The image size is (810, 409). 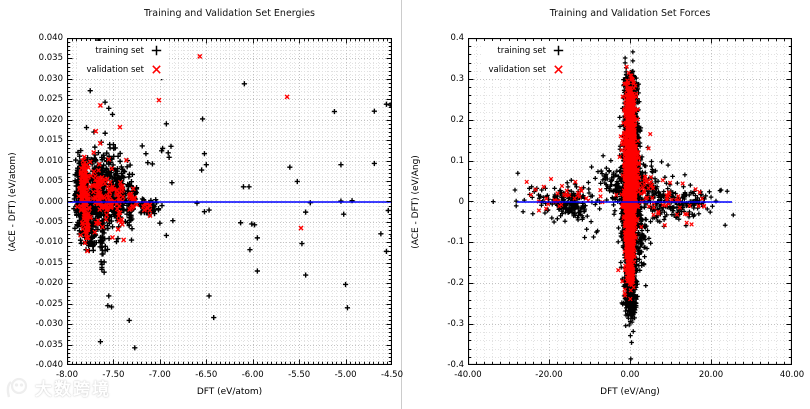 I want to click on y-tick-label: 0.030, so click(x=50, y=78).